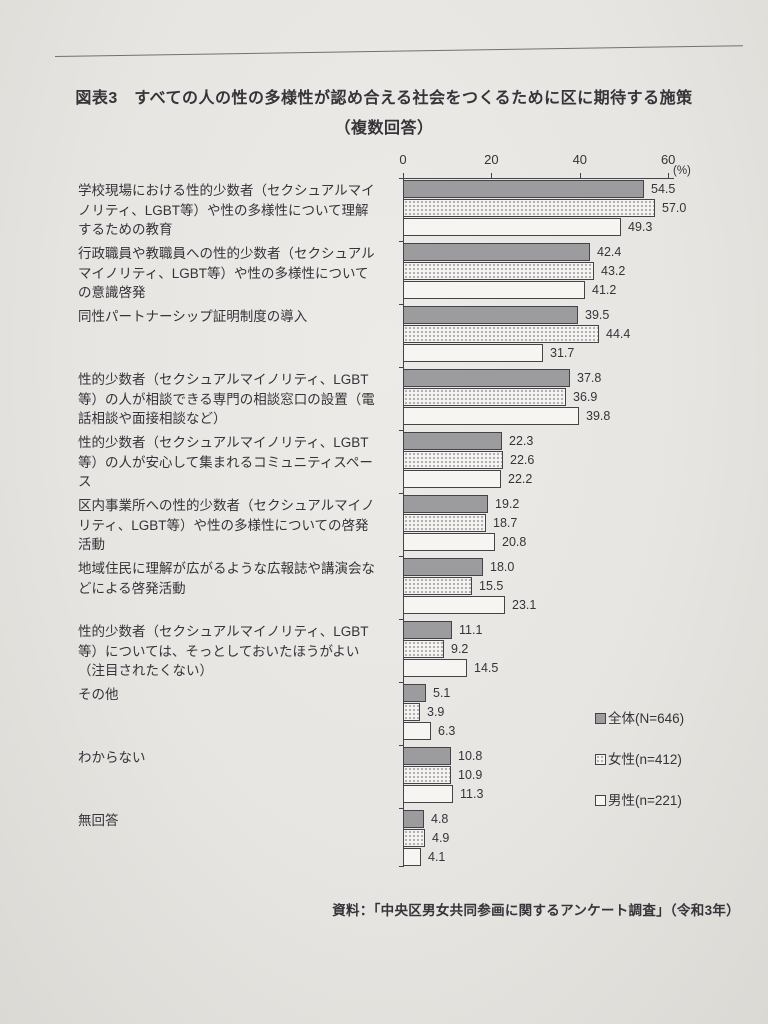 Image resolution: width=768 pixels, height=1024 pixels. I want to click on x-axis-tick-label: 60, so click(668, 159).